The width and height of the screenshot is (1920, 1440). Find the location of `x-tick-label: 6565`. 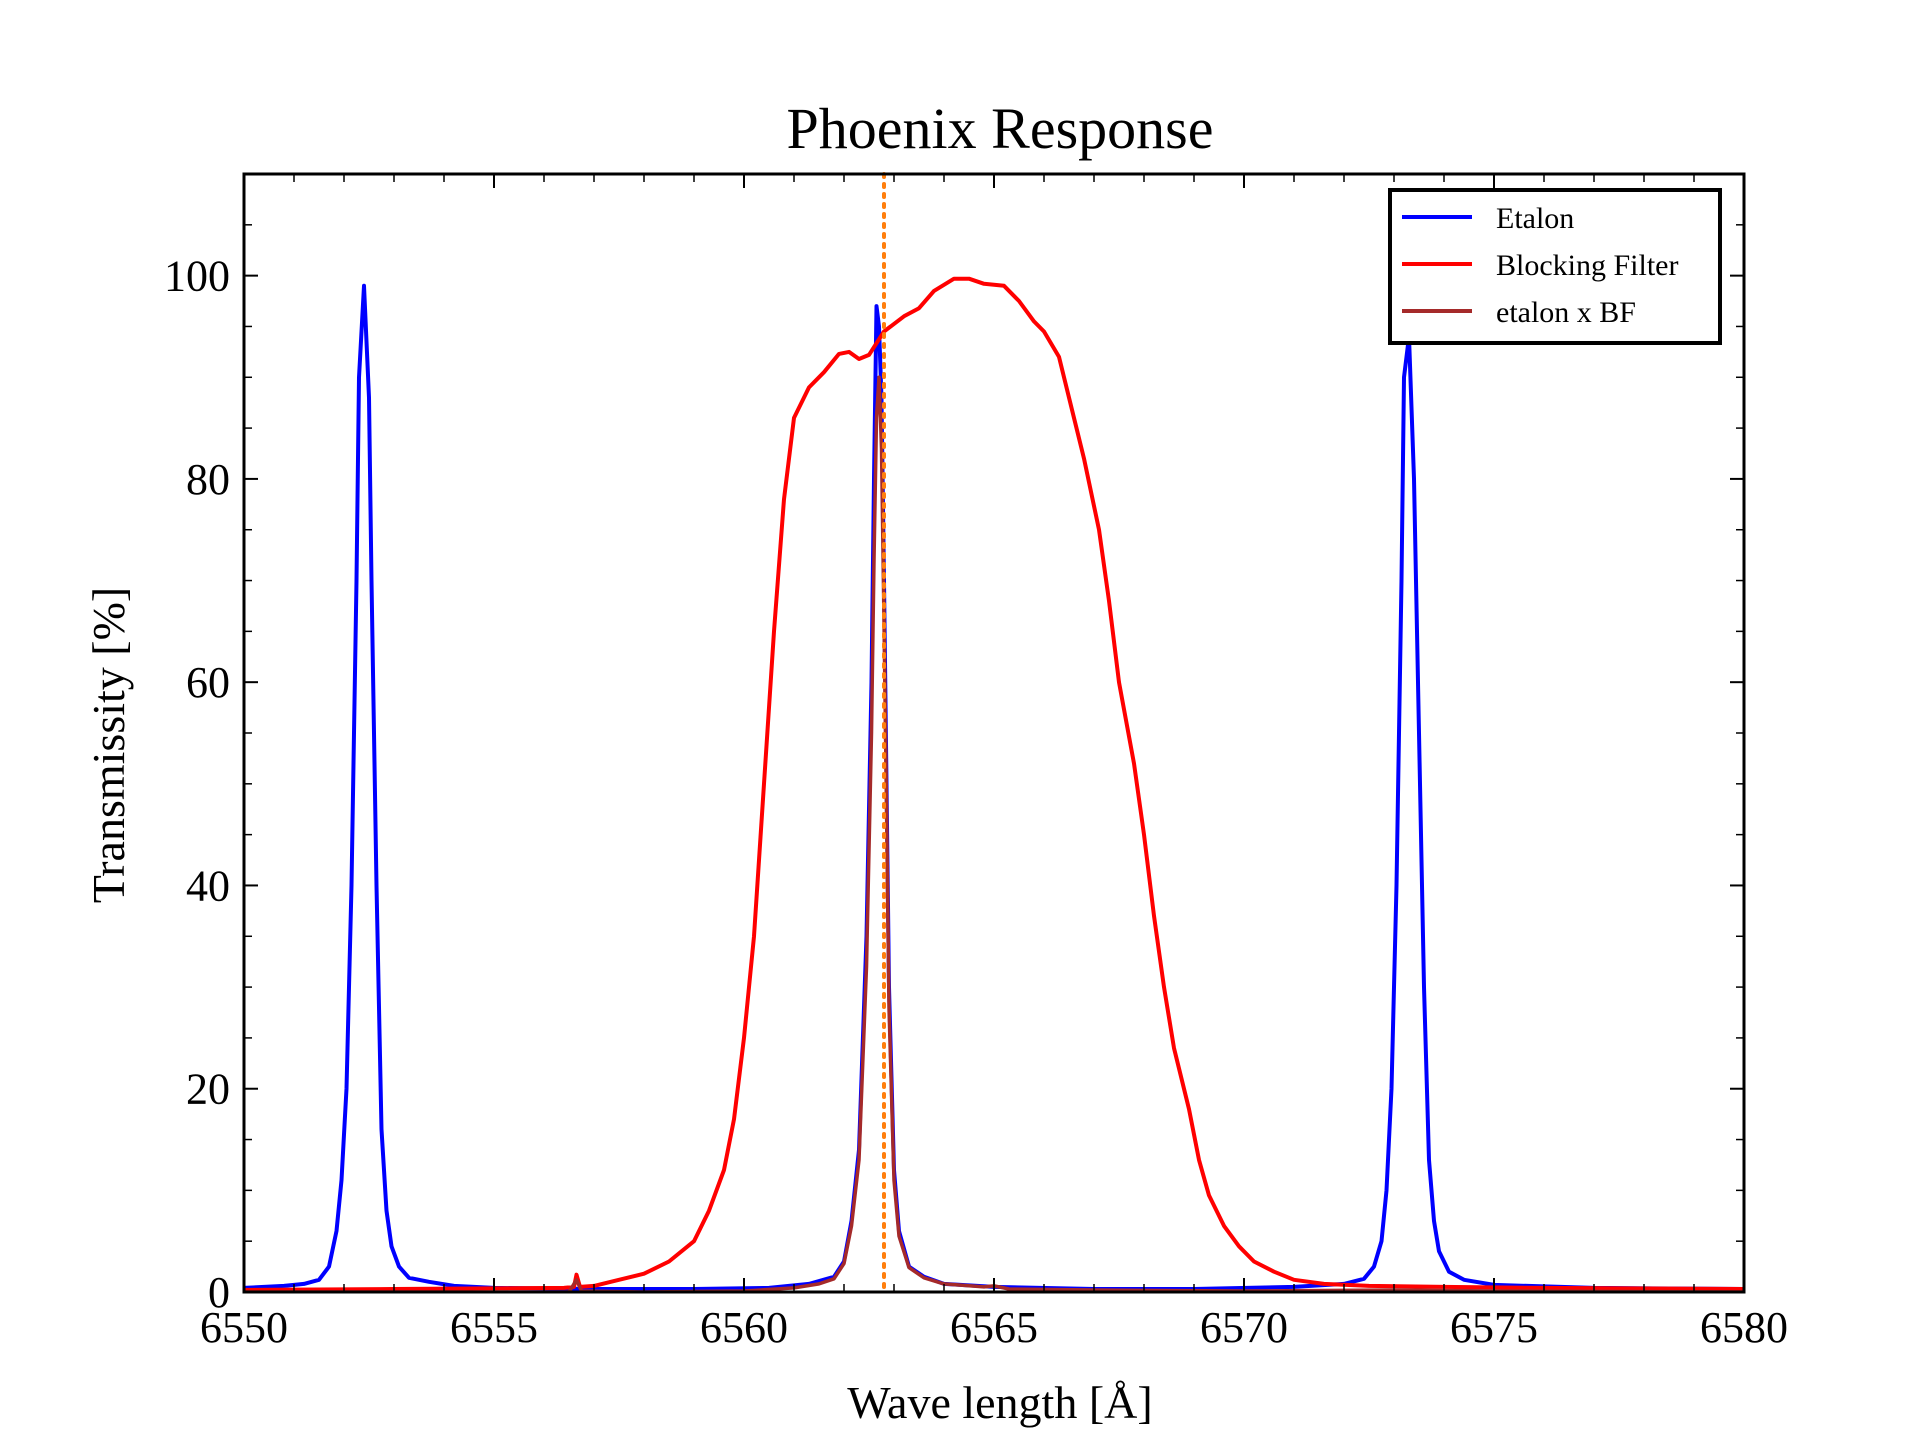

x-tick-label: 6565 is located at coordinates (994, 1327).